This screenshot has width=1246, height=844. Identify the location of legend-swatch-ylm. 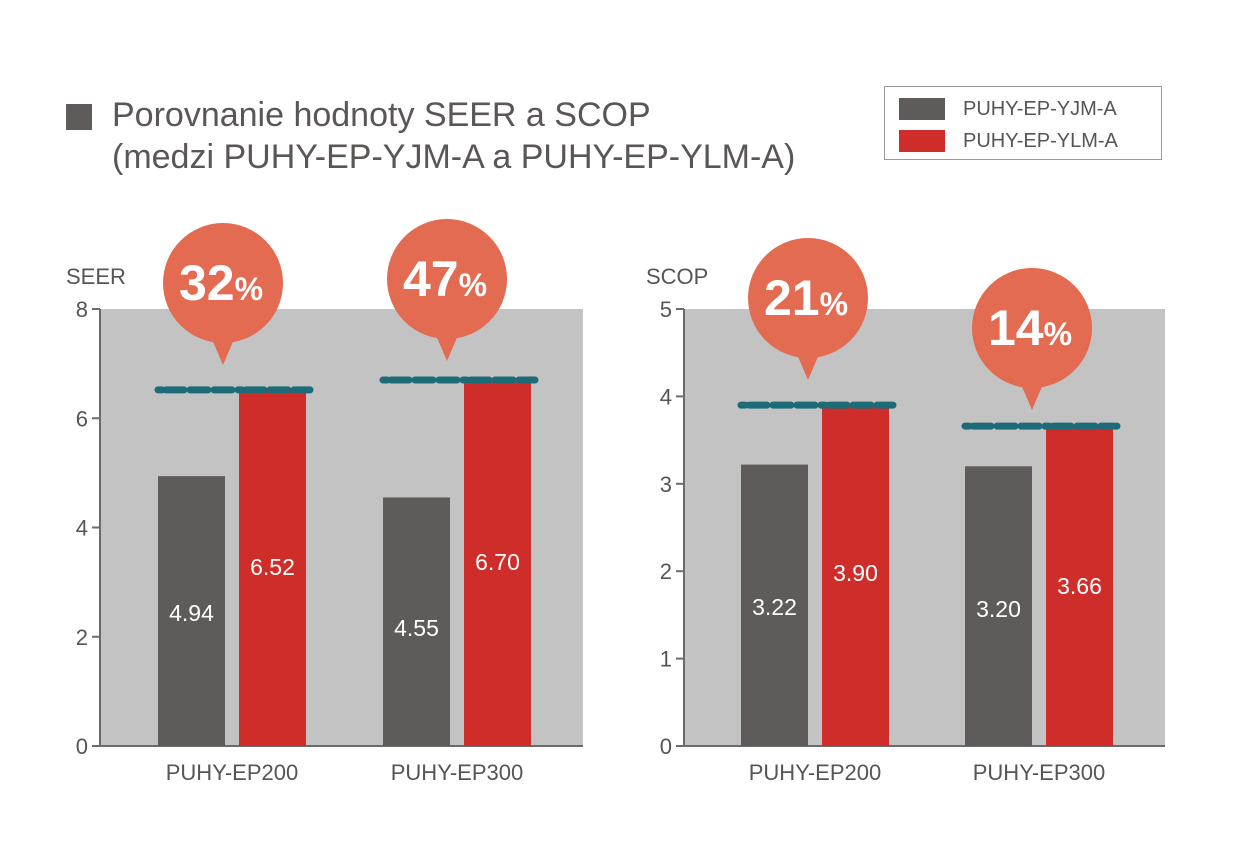
(922, 141).